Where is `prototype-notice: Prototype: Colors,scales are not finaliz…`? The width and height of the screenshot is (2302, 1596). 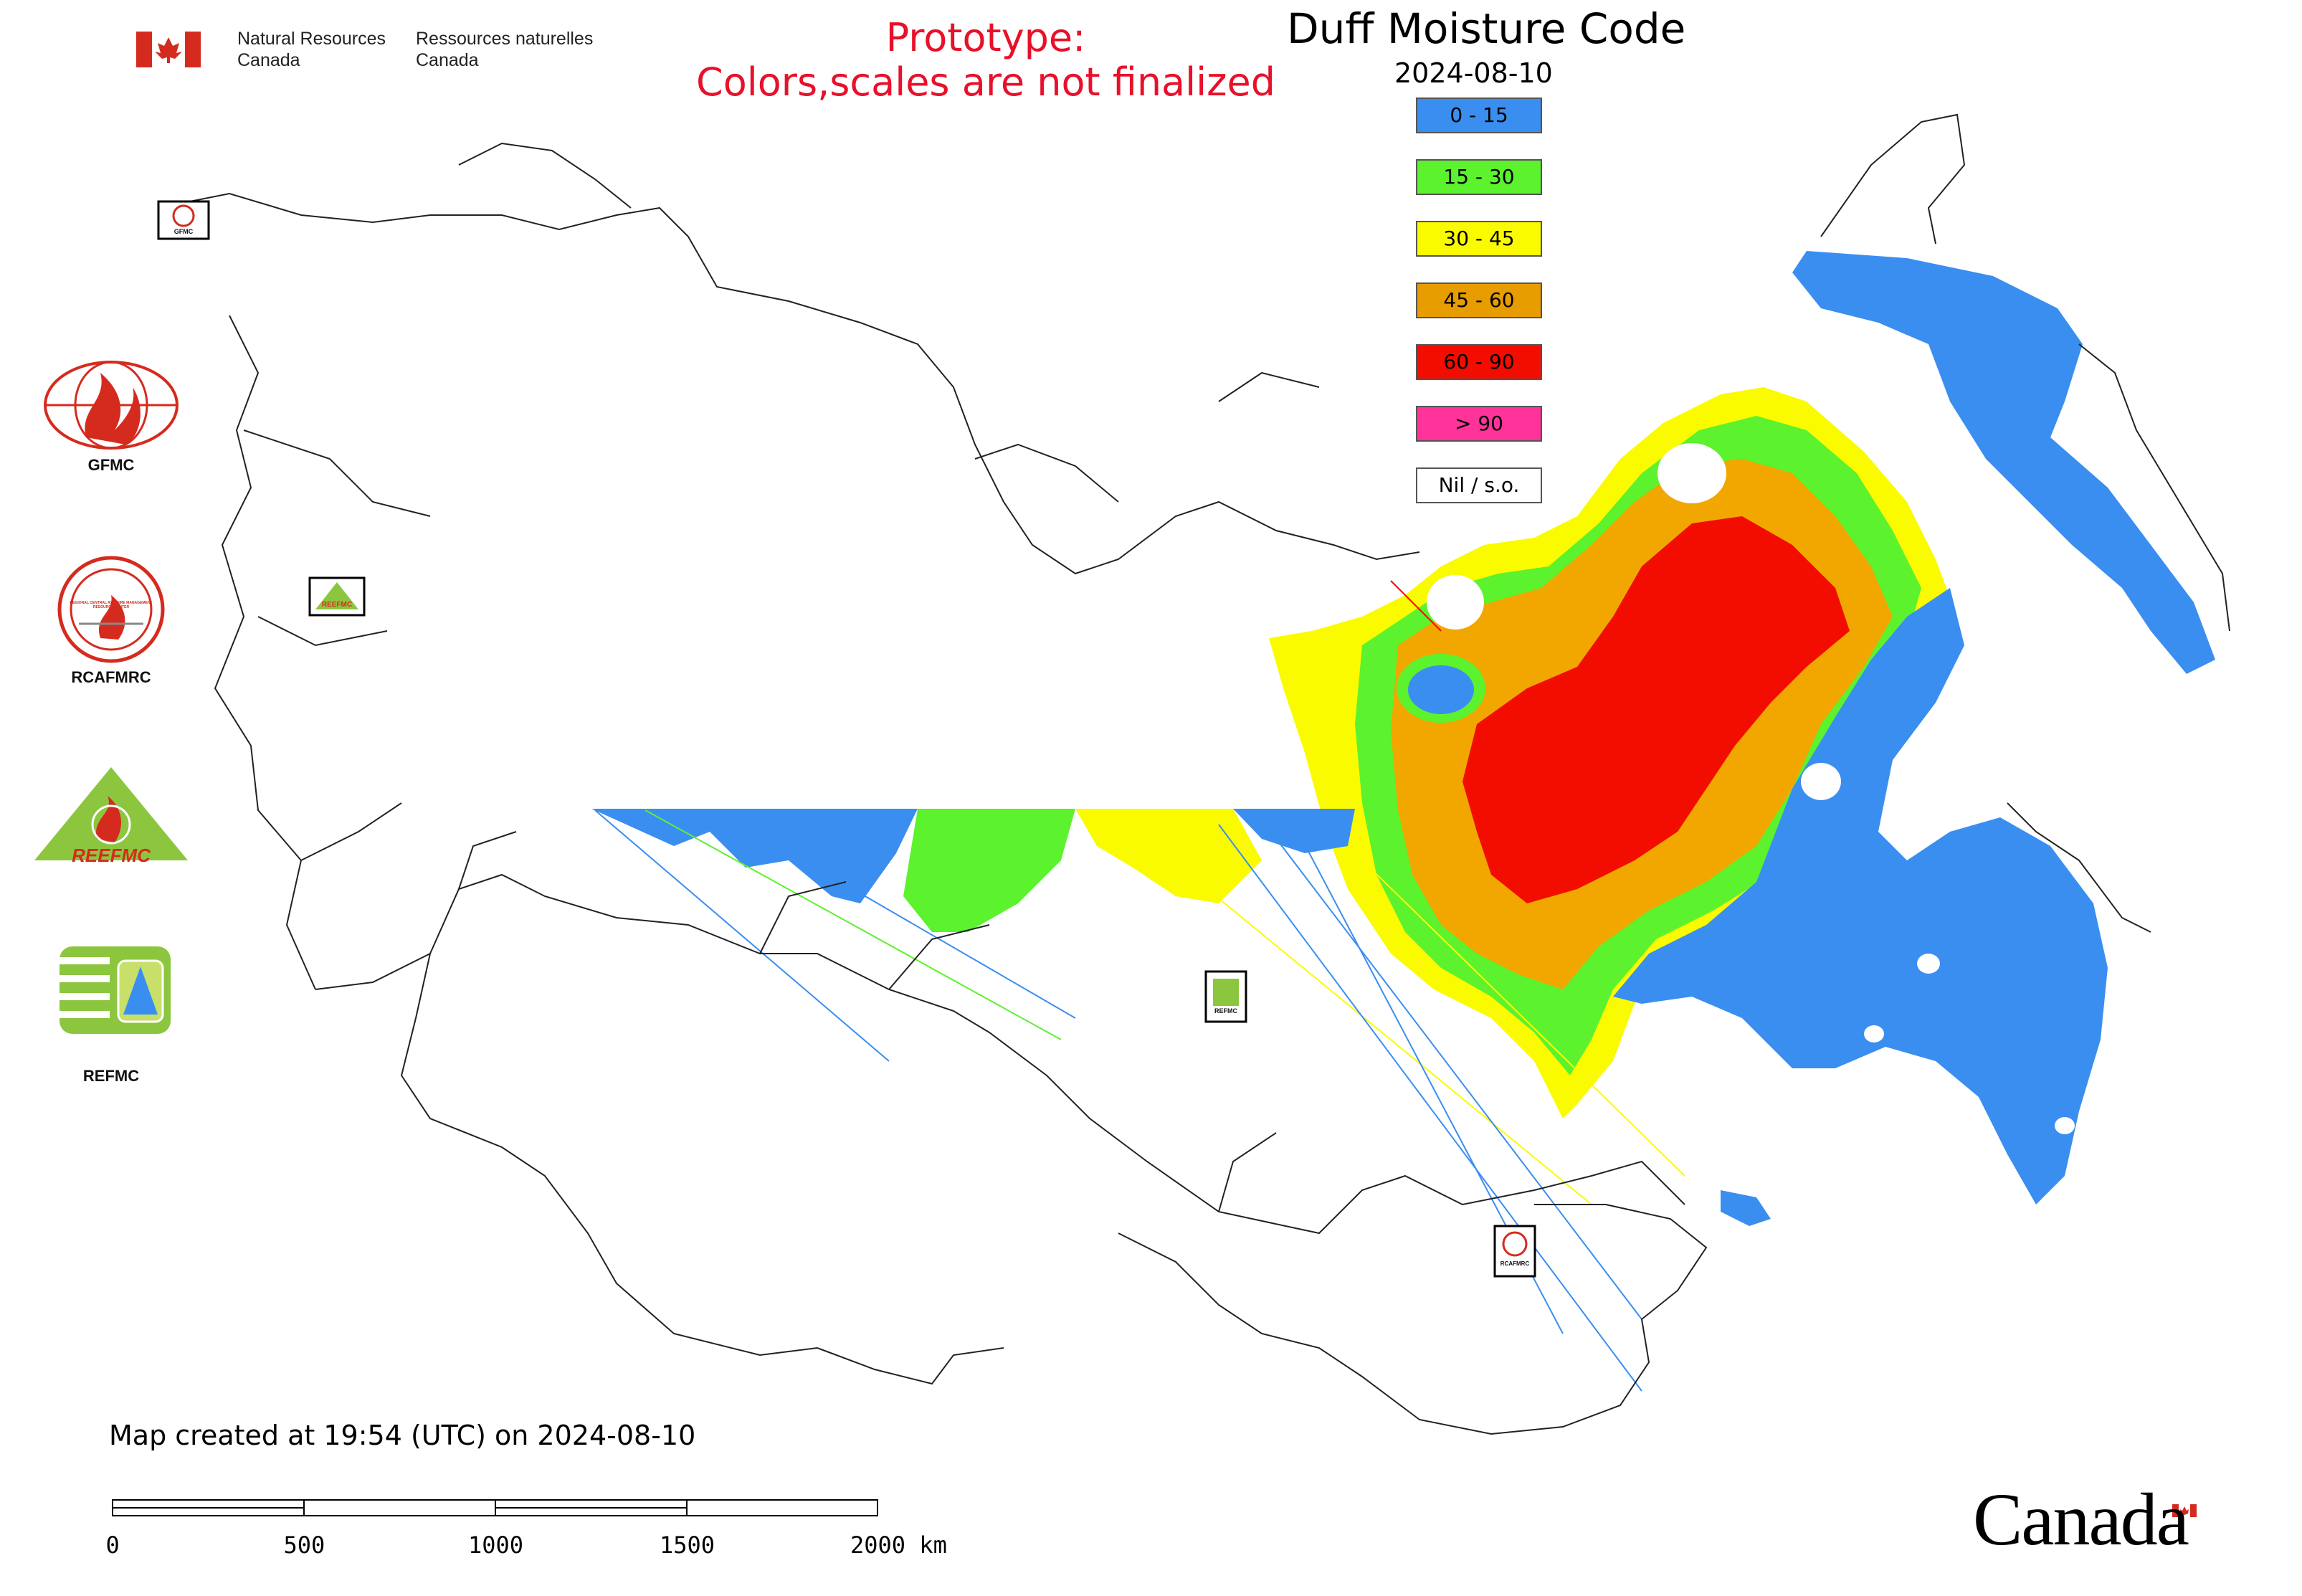
prototype-notice: Prototype: Colors,scales are not finaliz… is located at coordinates (986, 60).